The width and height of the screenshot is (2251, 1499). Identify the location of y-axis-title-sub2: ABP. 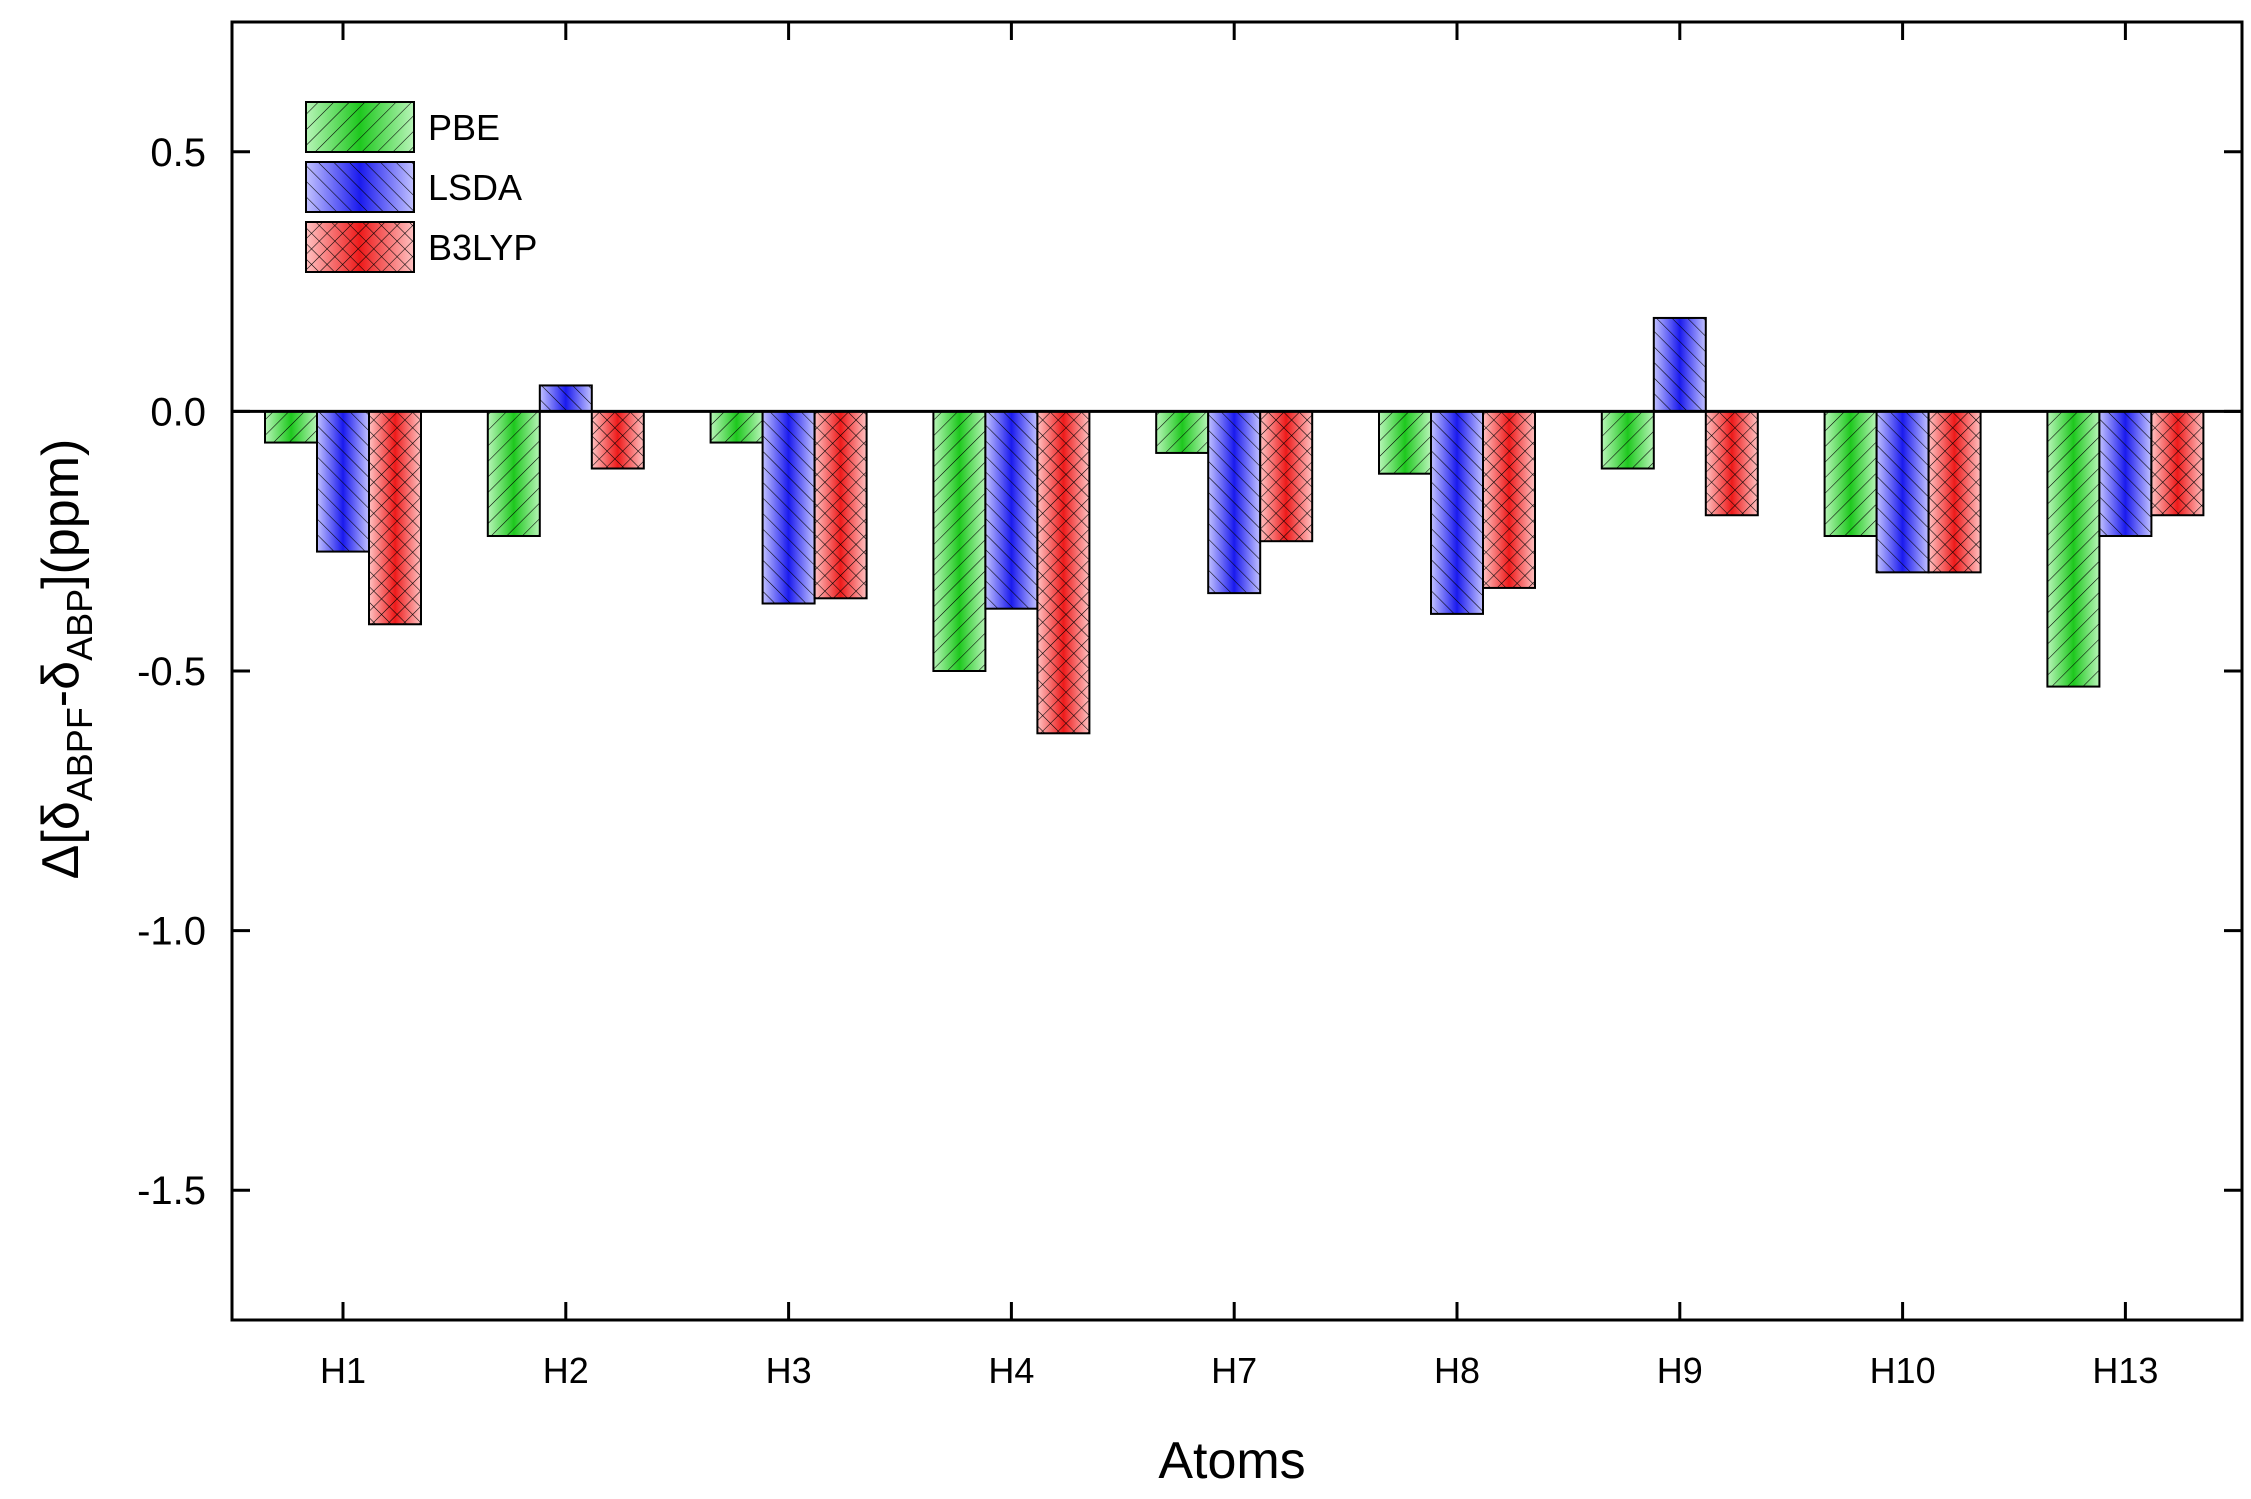
(79, 625).